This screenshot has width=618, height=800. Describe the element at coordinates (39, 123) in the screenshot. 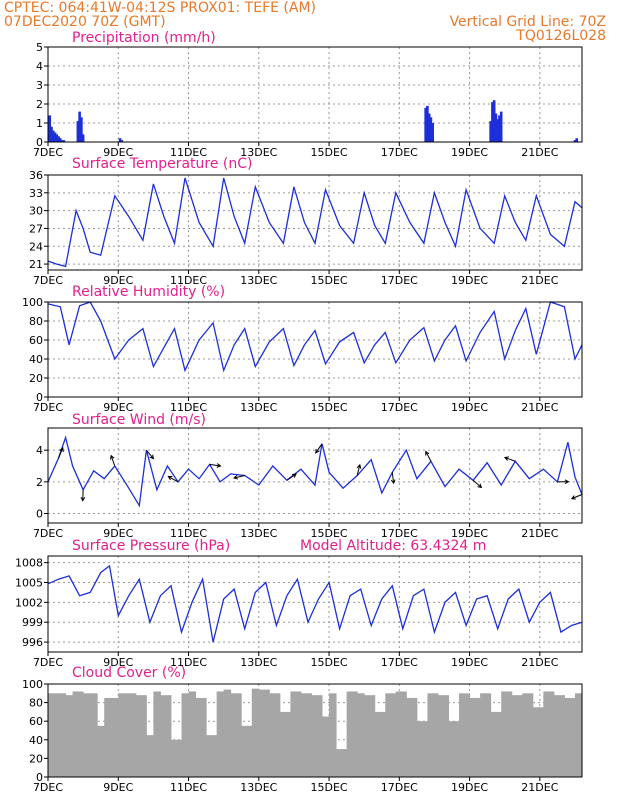

I see `y-tick-label: 1` at that location.